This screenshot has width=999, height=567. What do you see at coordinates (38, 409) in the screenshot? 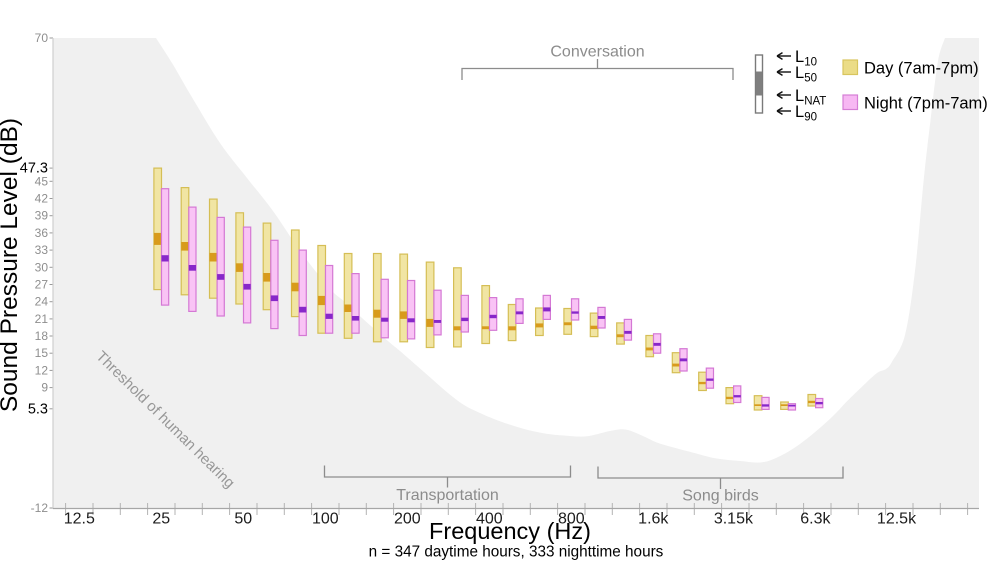
I see `svg-text: 5.3` at bounding box center [38, 409].